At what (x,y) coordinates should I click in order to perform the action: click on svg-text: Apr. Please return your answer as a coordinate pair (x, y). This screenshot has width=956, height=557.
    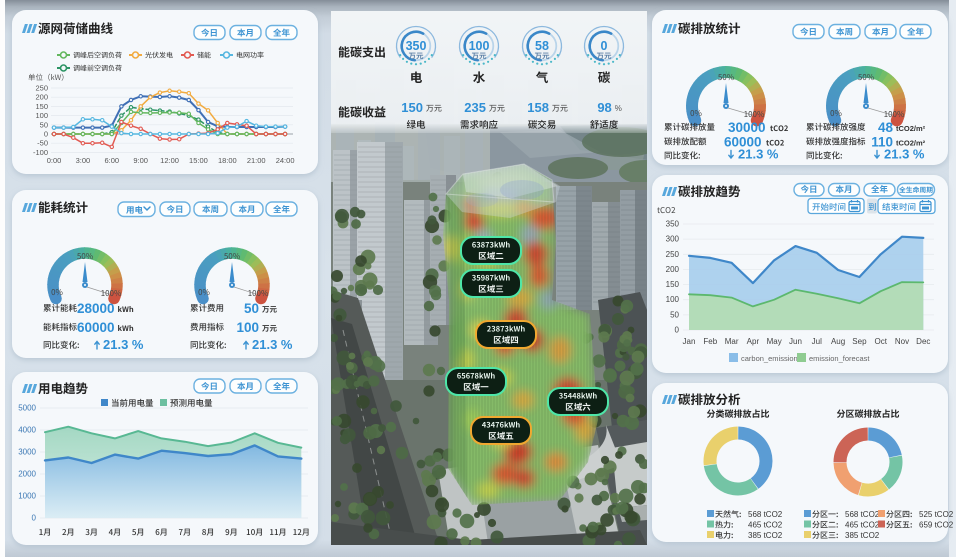
    Looking at the image, I should click on (753, 341).